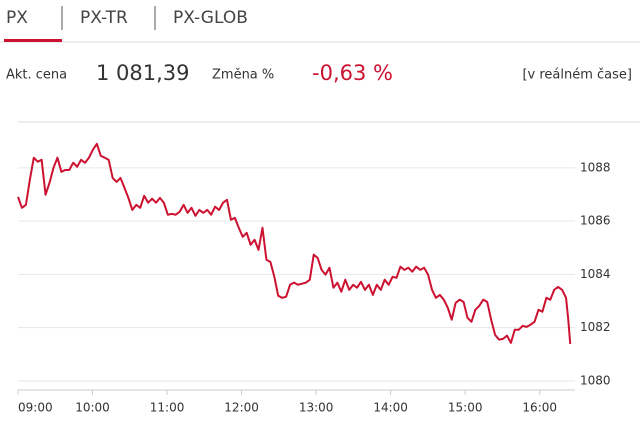 The width and height of the screenshot is (640, 433). I want to click on y-tick-label: 1088, so click(595, 167).